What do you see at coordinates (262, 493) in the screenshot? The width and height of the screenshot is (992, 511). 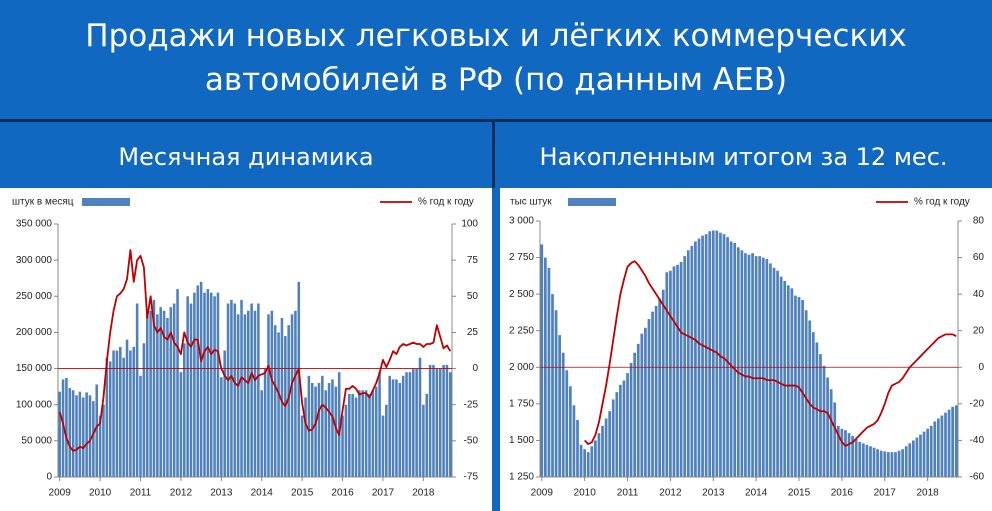 I see `x-tick-label: 2014` at bounding box center [262, 493].